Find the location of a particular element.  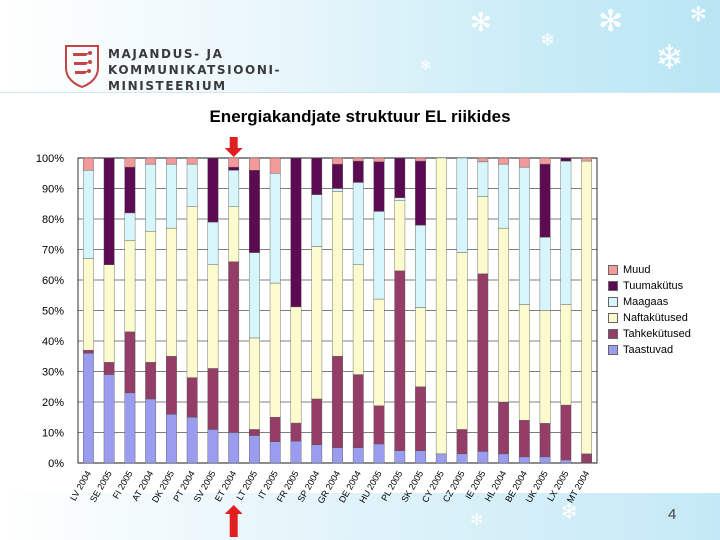

y-tick-label: 100% is located at coordinates (50, 159).